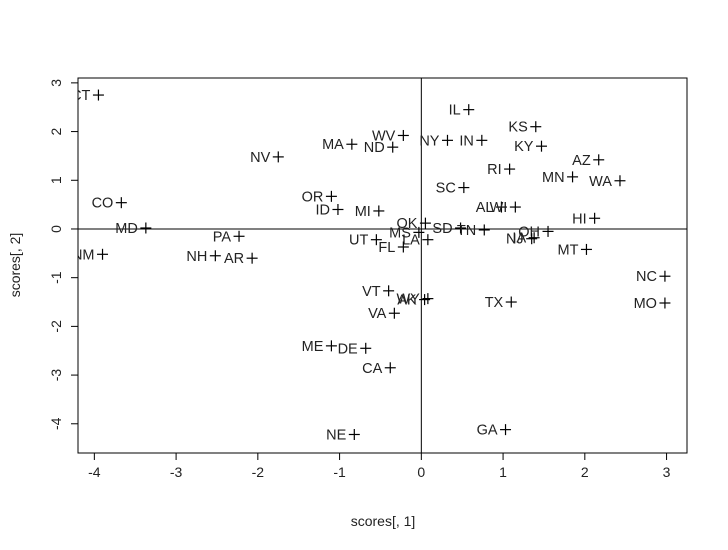  I want to click on point-nc: NC, so click(653, 277).